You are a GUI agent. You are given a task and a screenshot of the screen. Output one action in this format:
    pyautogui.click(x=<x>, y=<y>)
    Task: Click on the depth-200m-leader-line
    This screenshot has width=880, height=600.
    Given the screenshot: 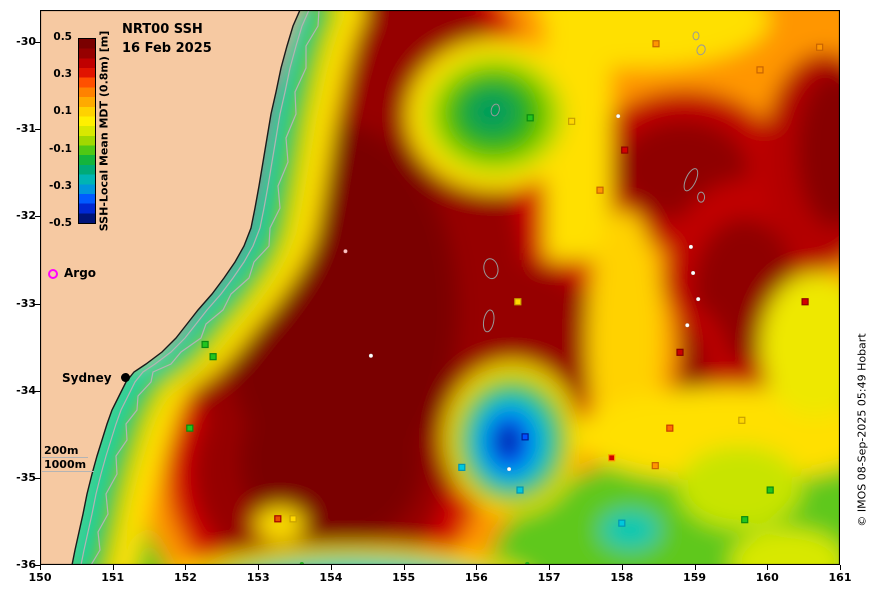 What is the action you would take?
    pyautogui.click(x=65, y=457)
    